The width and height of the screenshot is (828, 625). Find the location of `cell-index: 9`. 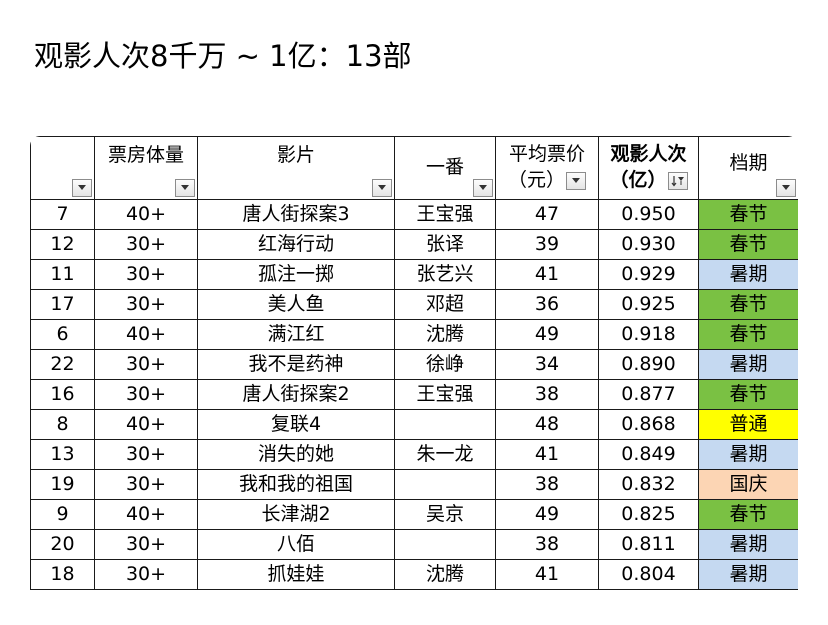

cell-index: 9 is located at coordinates (62, 514).